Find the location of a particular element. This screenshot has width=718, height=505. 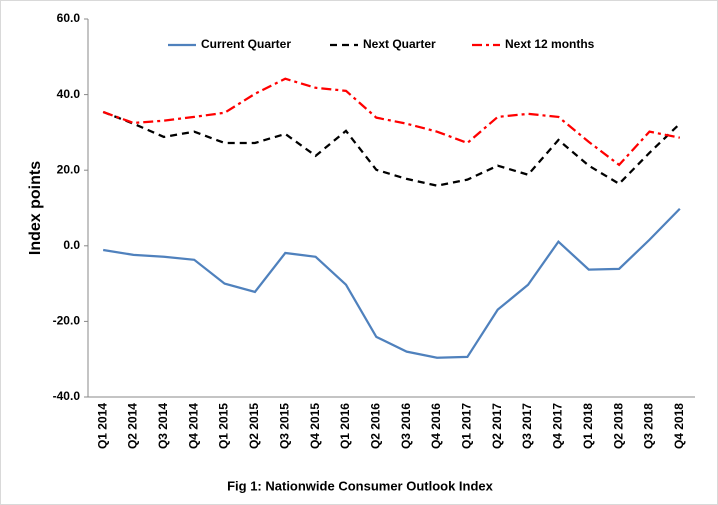

x-tick-label: Q2 2015 is located at coordinates (254, 426).